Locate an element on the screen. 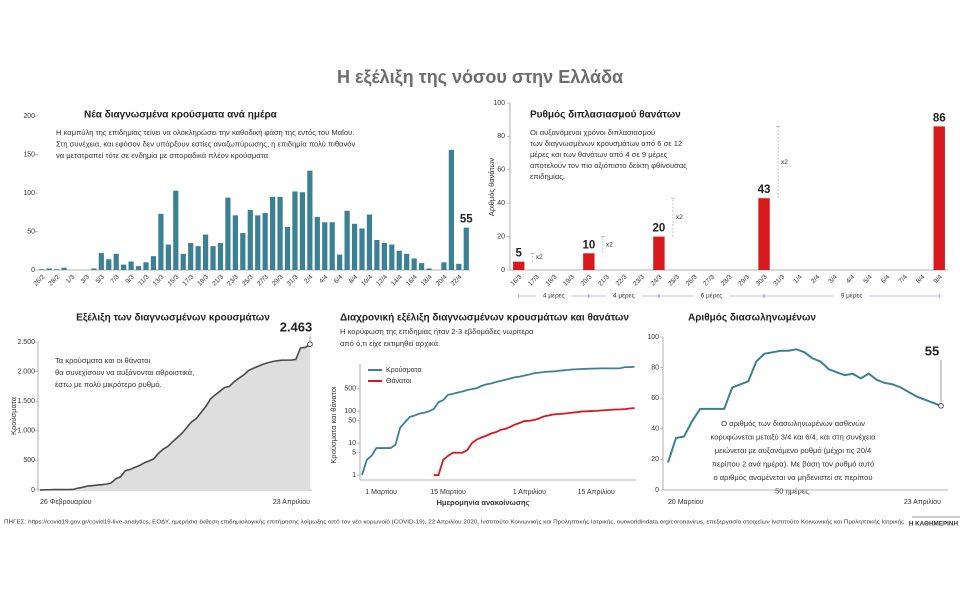  y-tick-label: 60 is located at coordinates (655, 398).